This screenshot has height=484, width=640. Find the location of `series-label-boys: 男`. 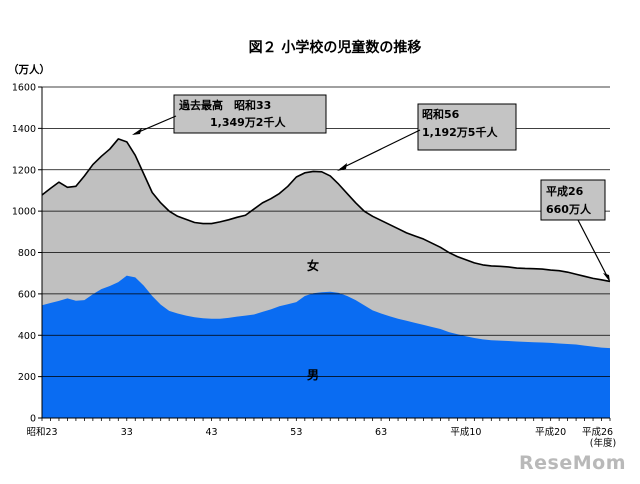

series-label-boys: 男 is located at coordinates (313, 375).